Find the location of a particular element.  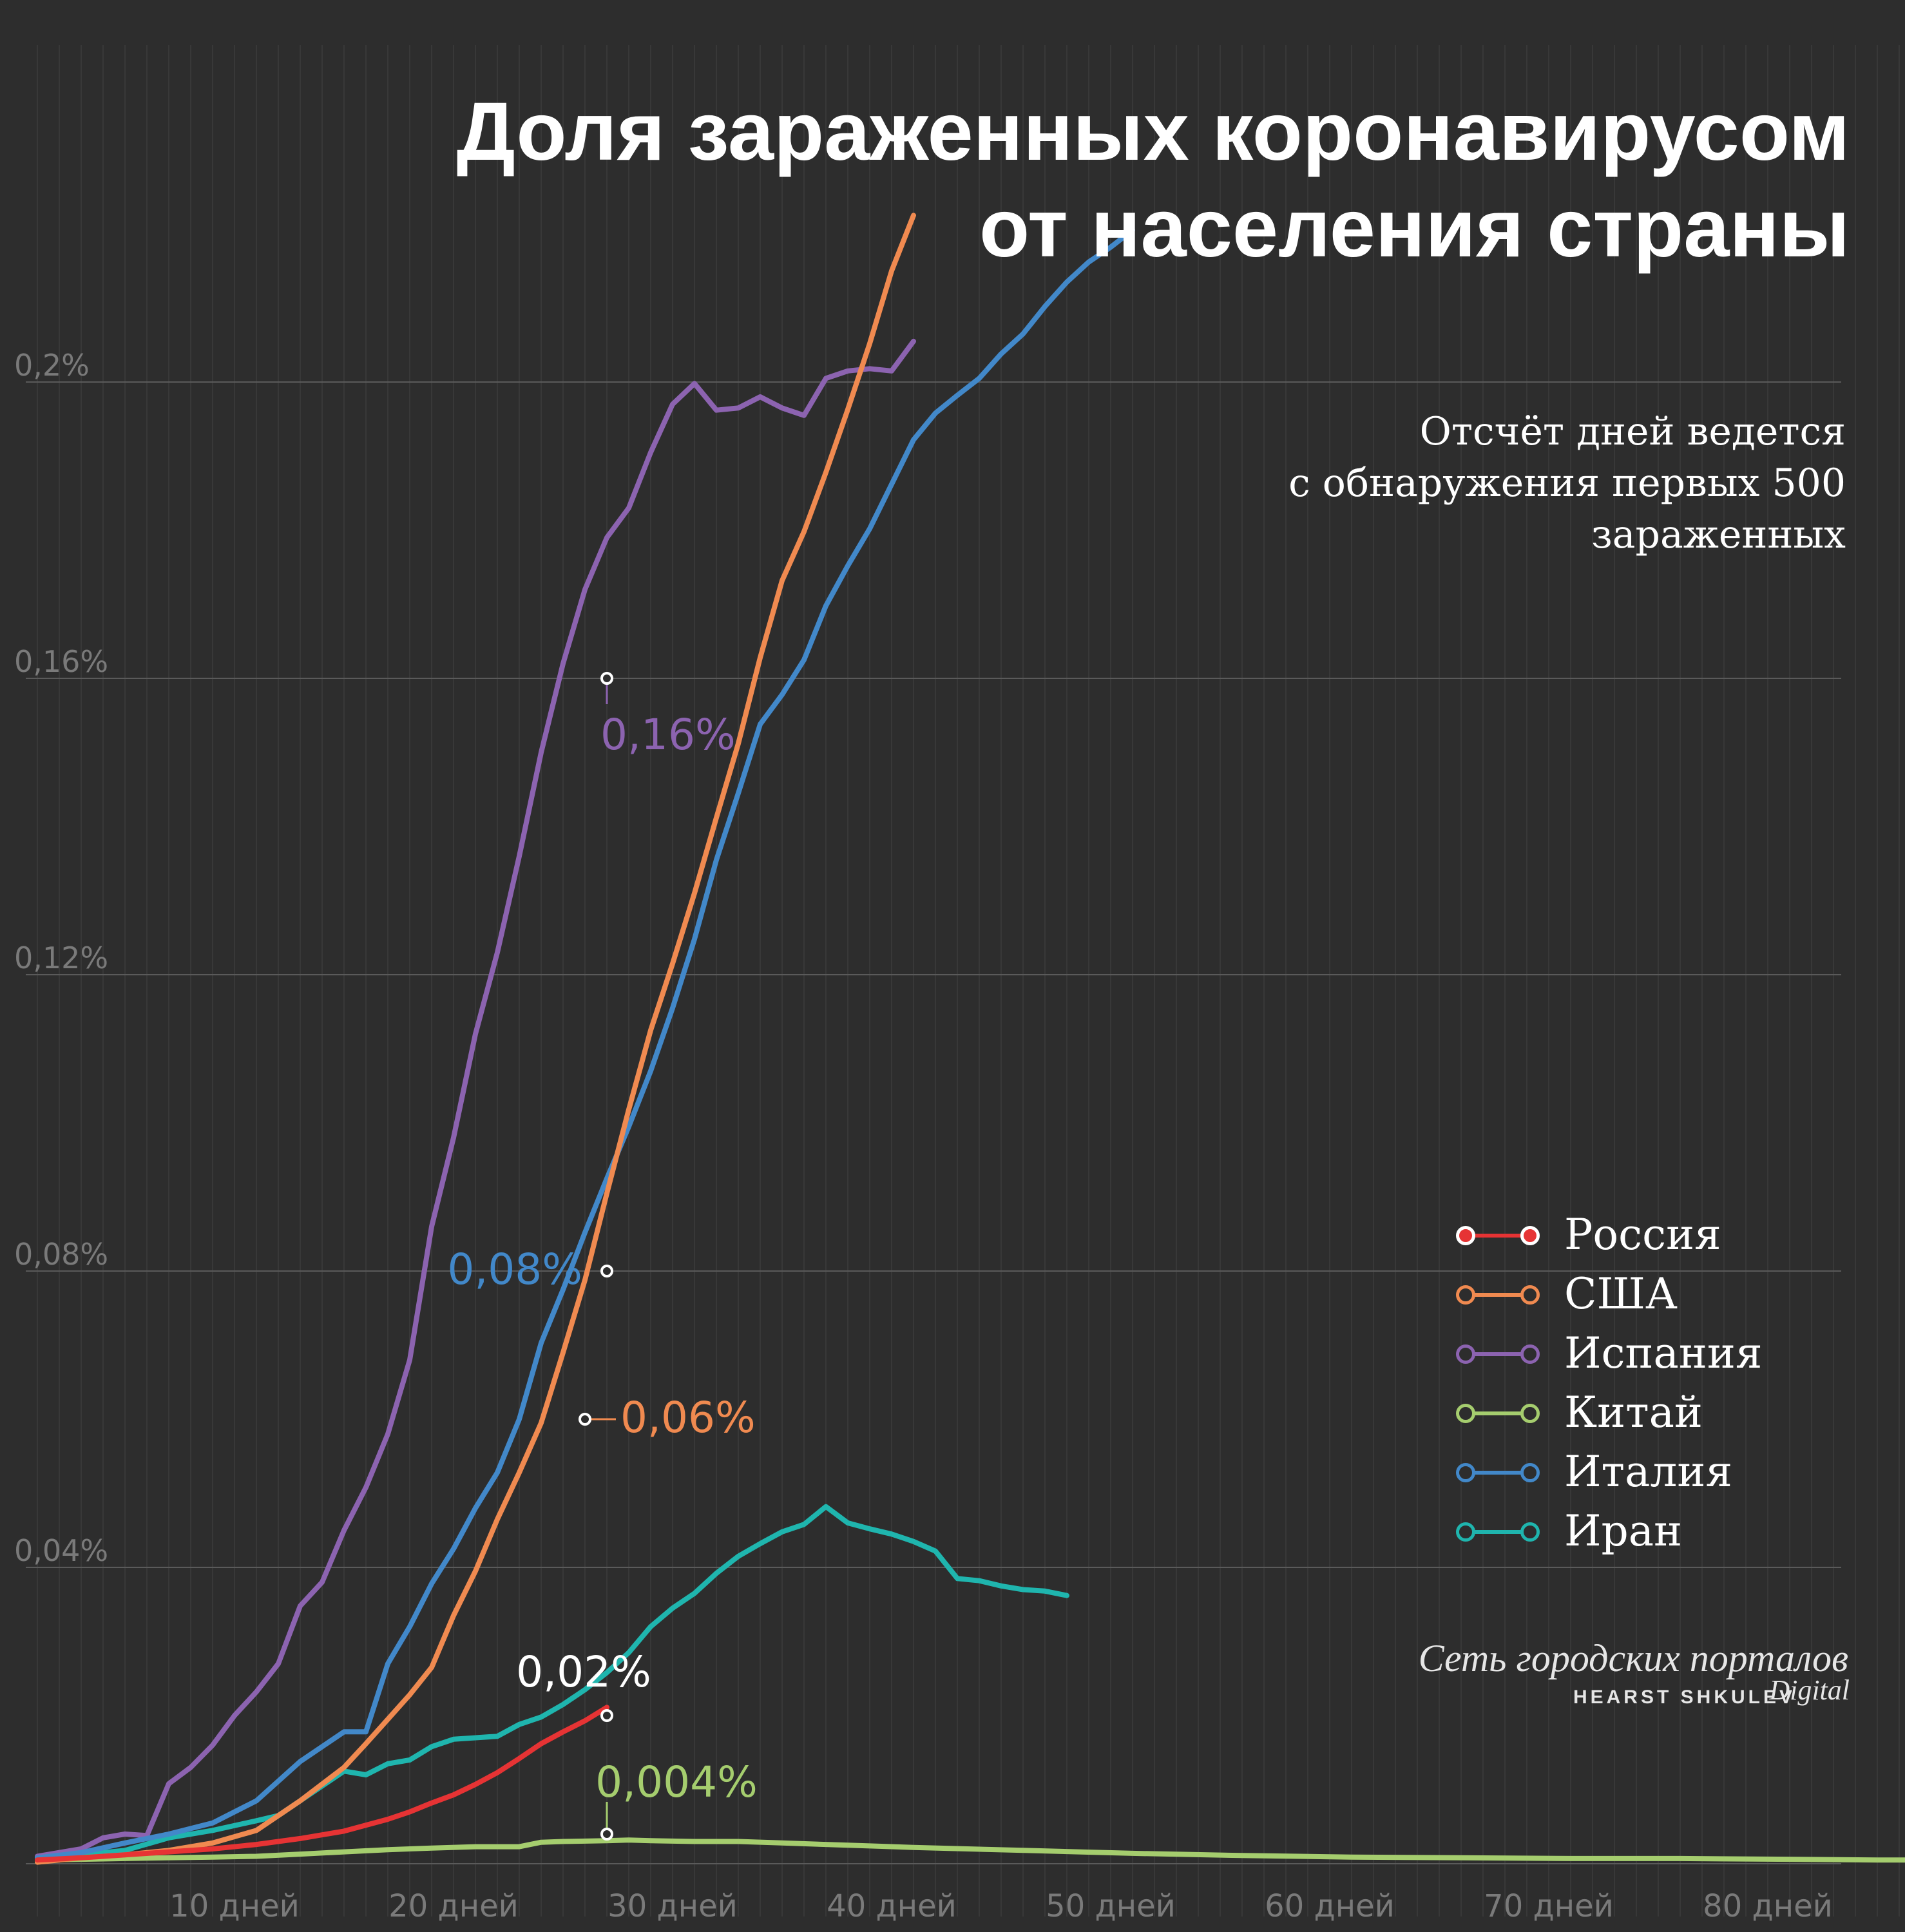

legend-label: Италия is located at coordinates (1648, 1472).